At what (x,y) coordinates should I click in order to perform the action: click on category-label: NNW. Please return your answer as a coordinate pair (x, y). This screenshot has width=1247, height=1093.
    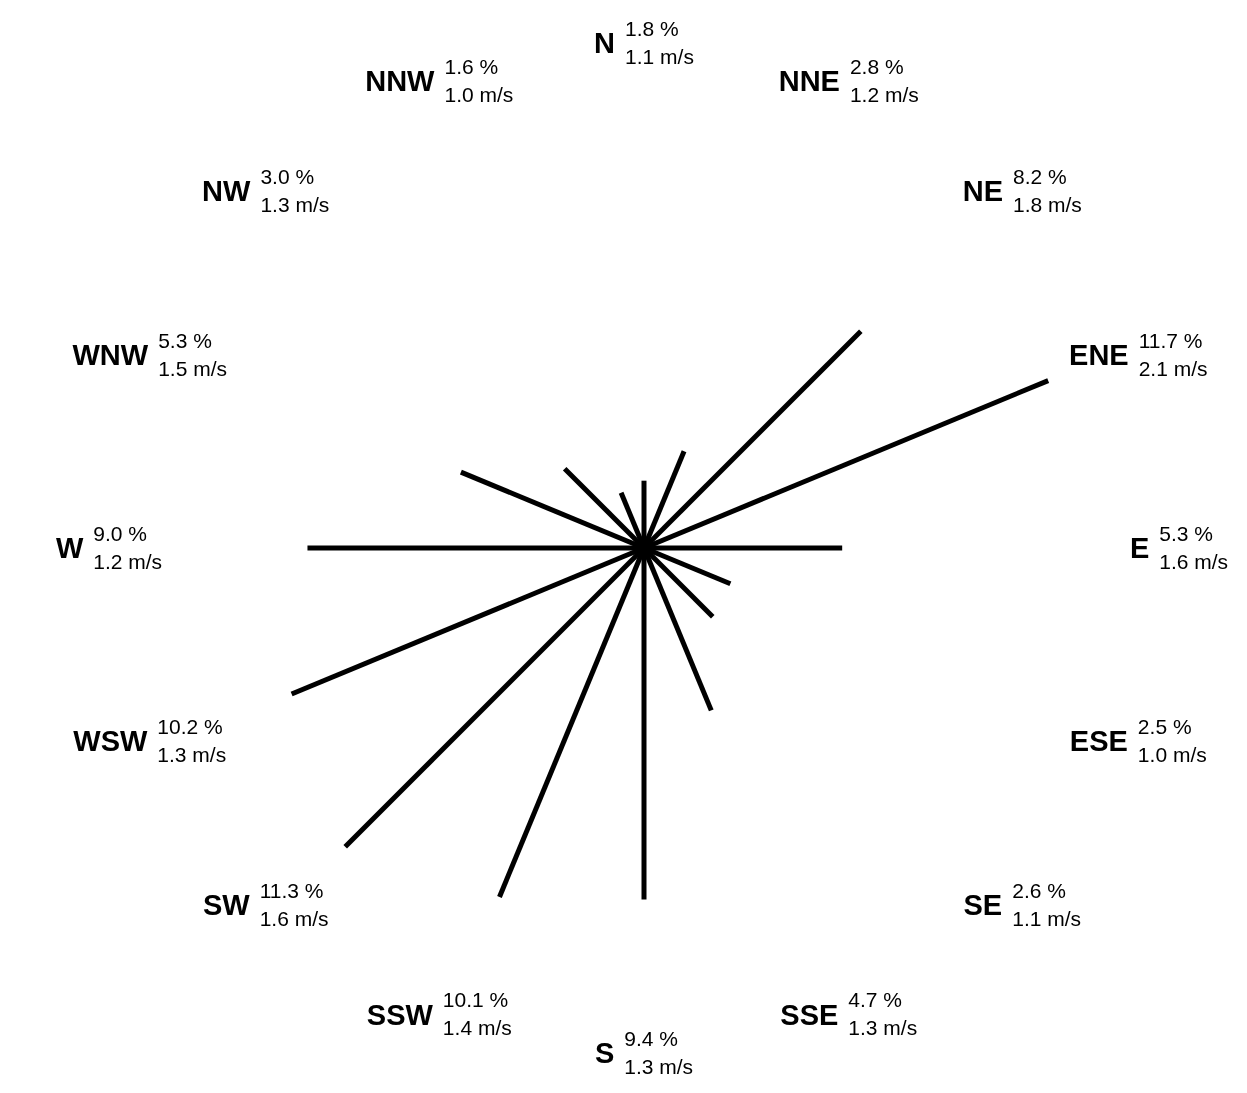
    Looking at the image, I should click on (400, 81).